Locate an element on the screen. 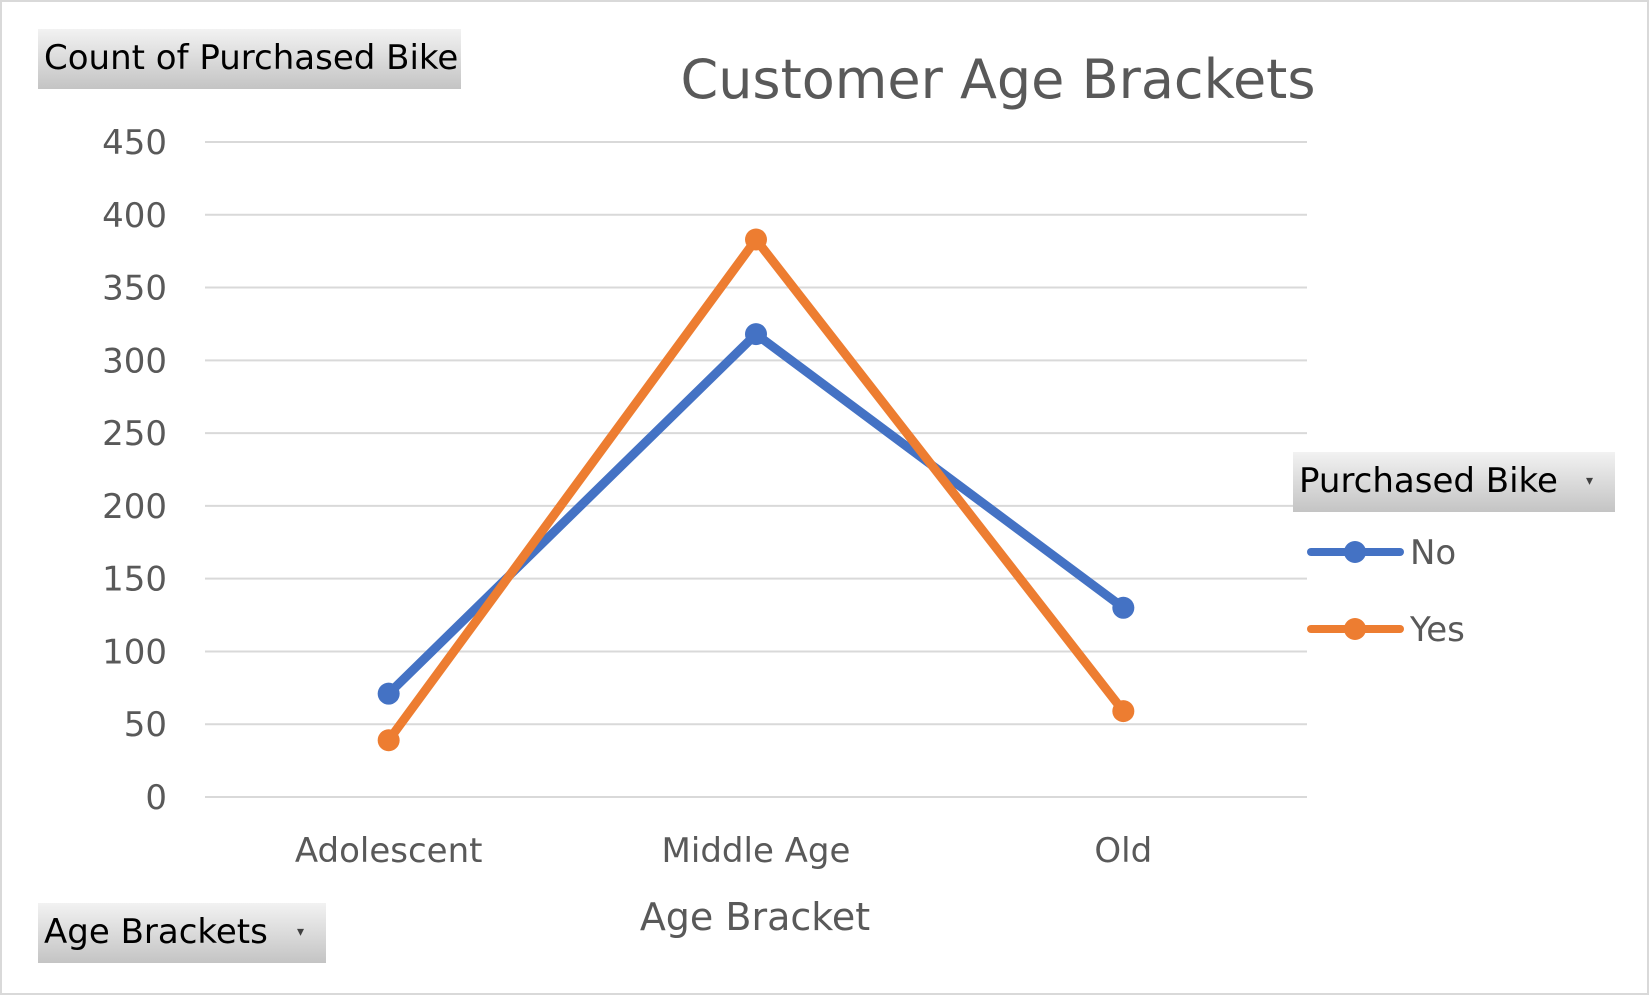 The image size is (1649, 995). legend-swatch-marker-no is located at coordinates (1355, 552).